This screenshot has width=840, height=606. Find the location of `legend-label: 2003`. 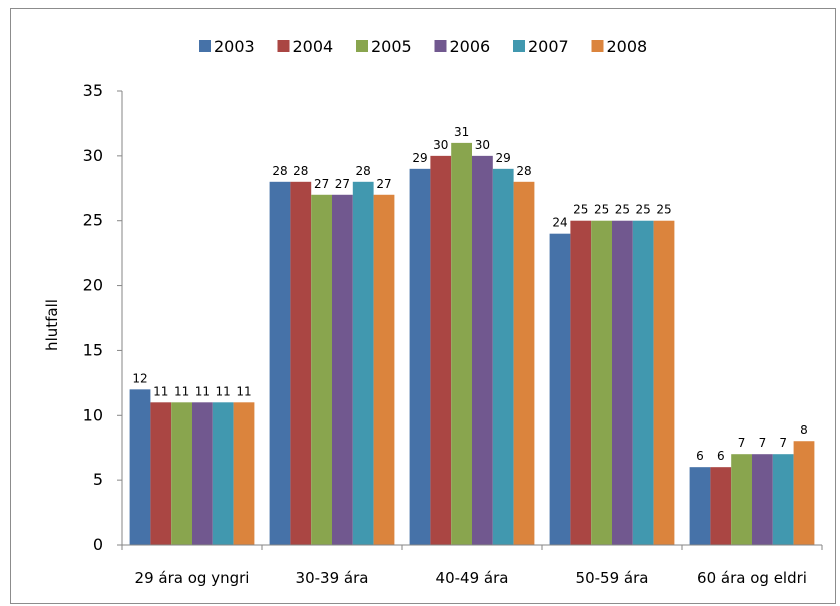

legend-label: 2003 is located at coordinates (234, 46).